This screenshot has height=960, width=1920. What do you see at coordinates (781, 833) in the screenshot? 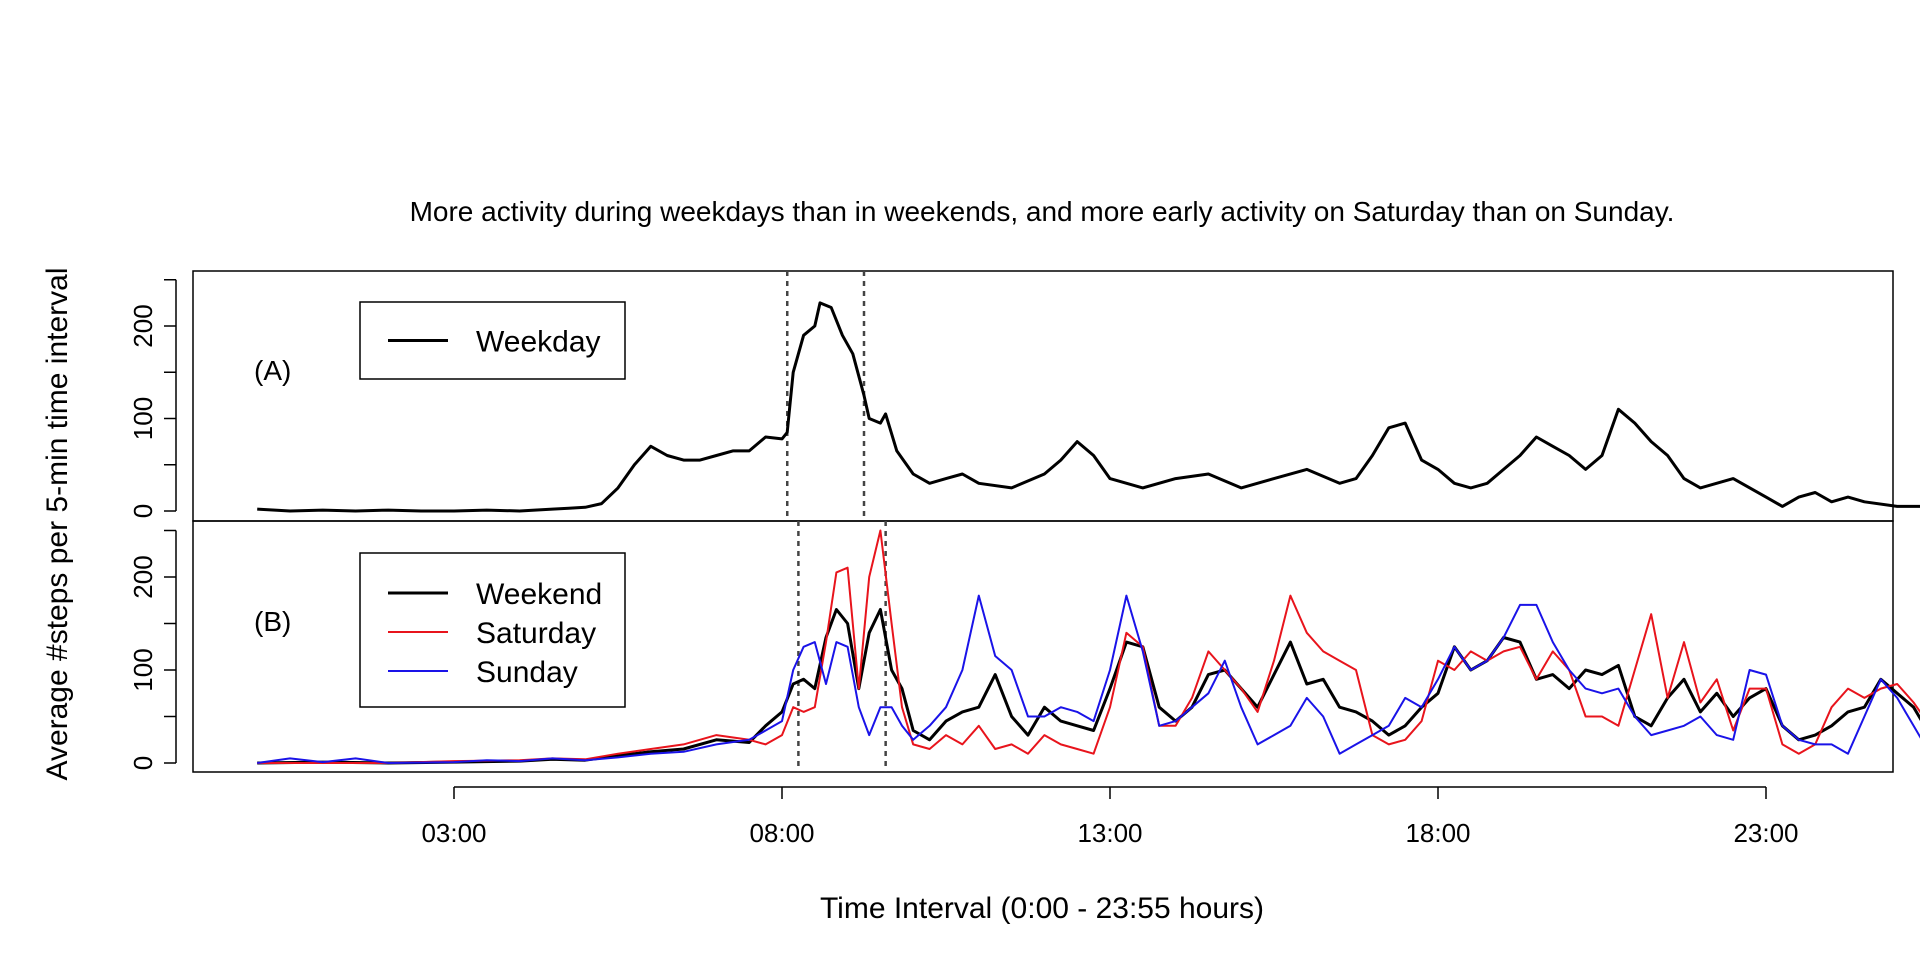
I see `x-tick-label: 08:00` at bounding box center [781, 833].